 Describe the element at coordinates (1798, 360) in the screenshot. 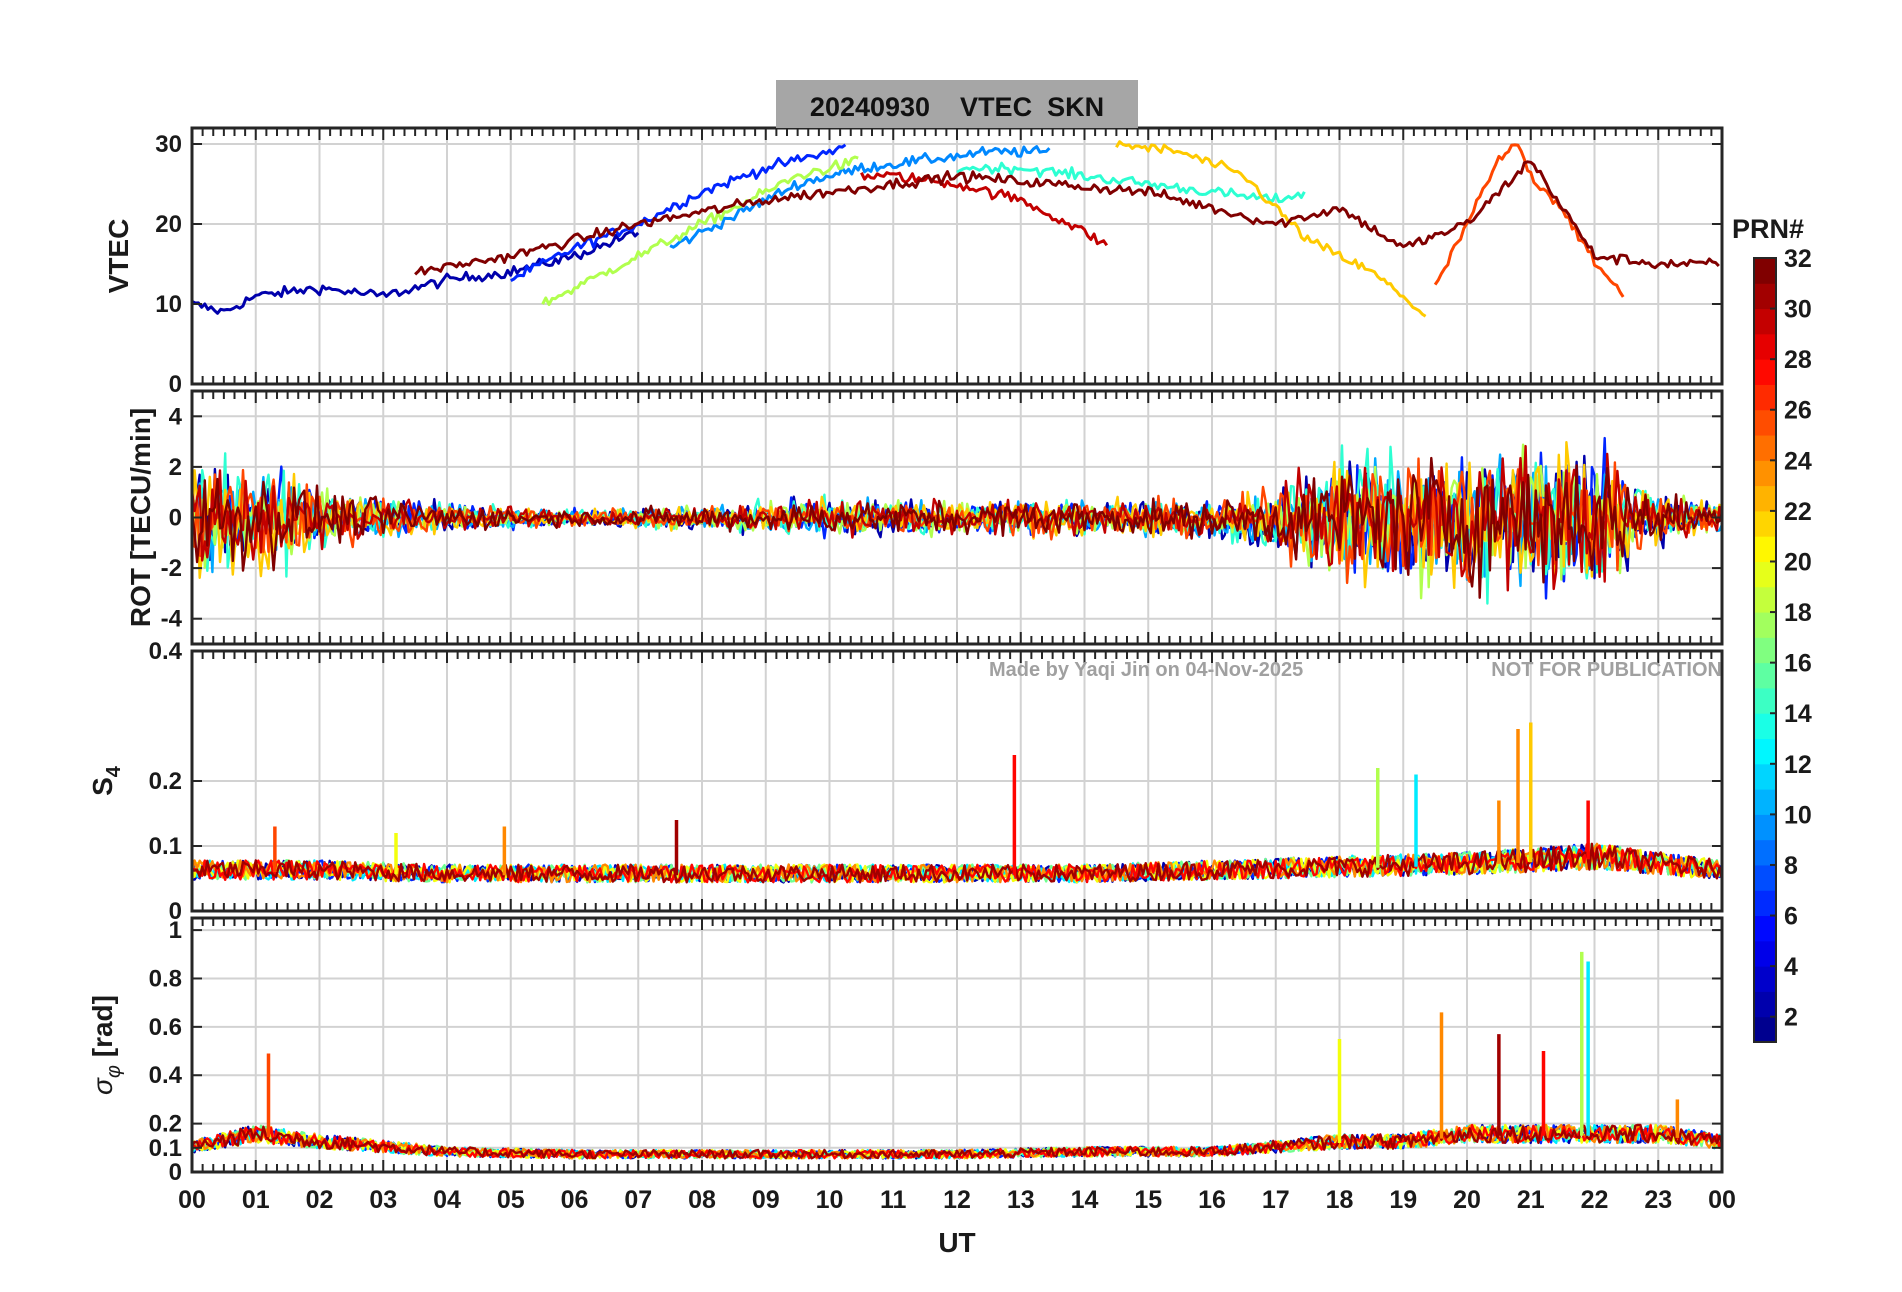

I see `colorbar-tick-label: 28` at that location.